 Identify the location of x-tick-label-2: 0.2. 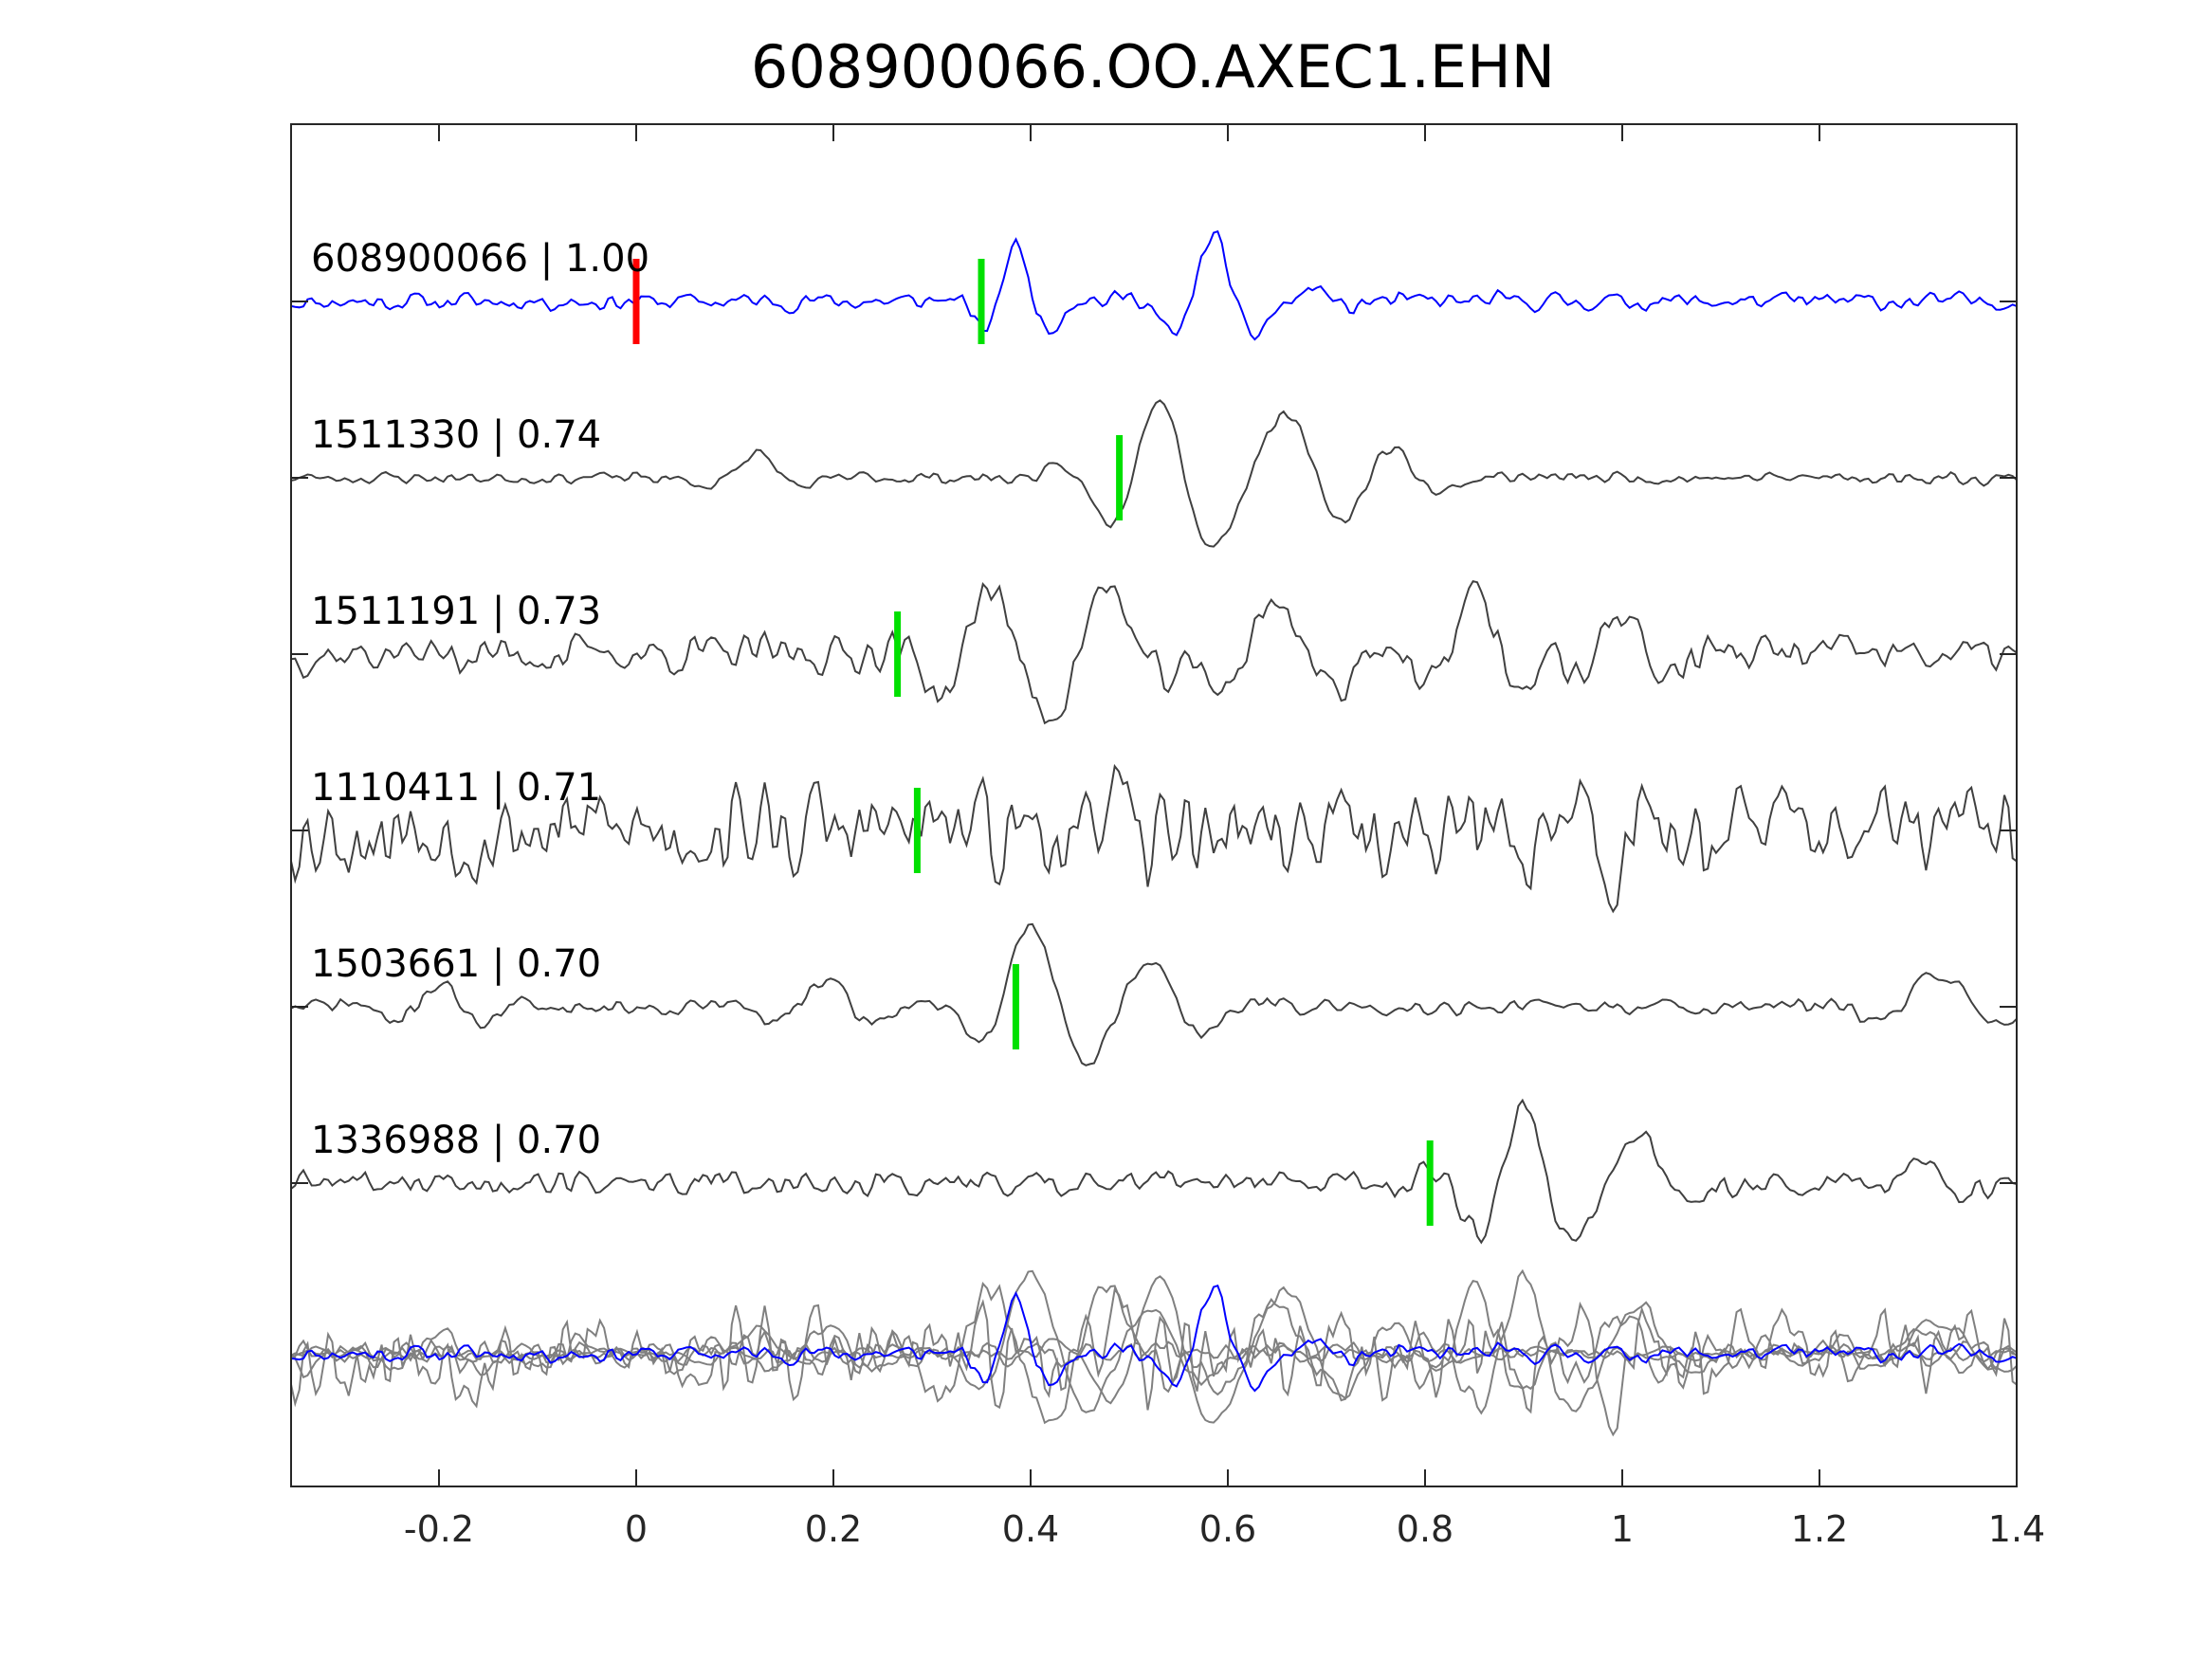
(833, 1529).